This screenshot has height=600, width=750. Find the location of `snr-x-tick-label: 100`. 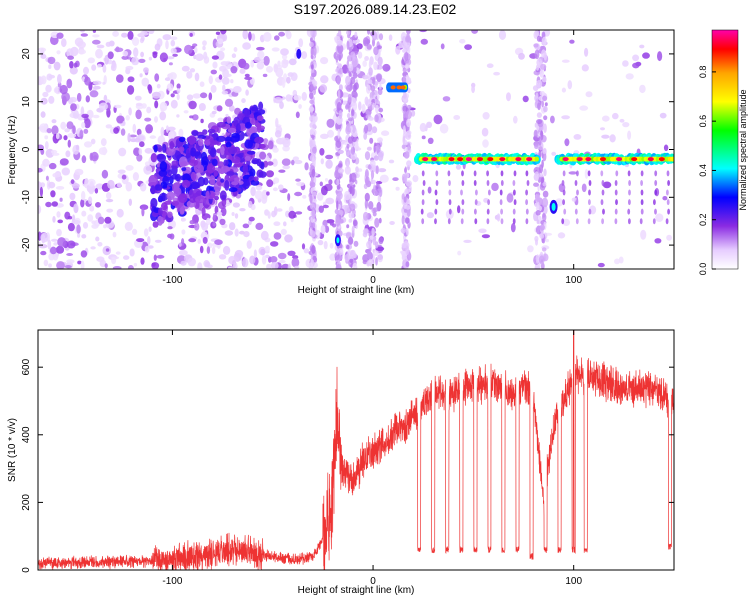

snr-x-tick-label: 100 is located at coordinates (573, 581).